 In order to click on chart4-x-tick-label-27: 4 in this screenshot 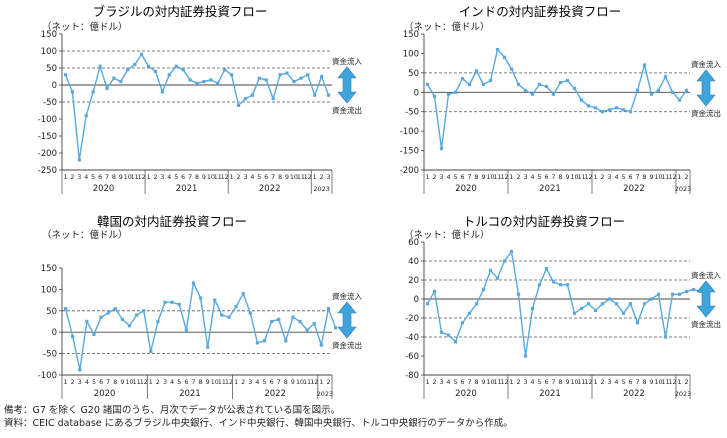, I will do `click(616, 382)`.